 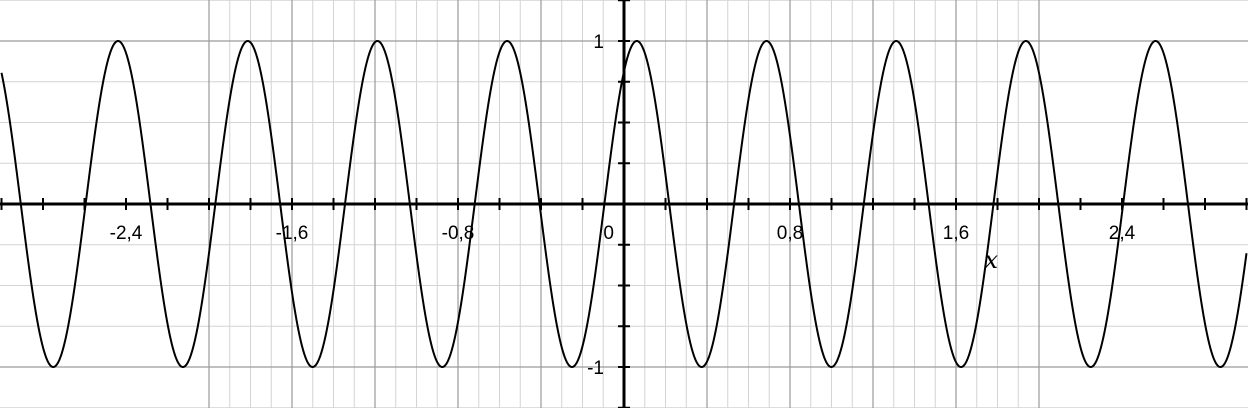 What do you see at coordinates (790, 233) in the screenshot?
I see `x-tick-label: 0,8` at bounding box center [790, 233].